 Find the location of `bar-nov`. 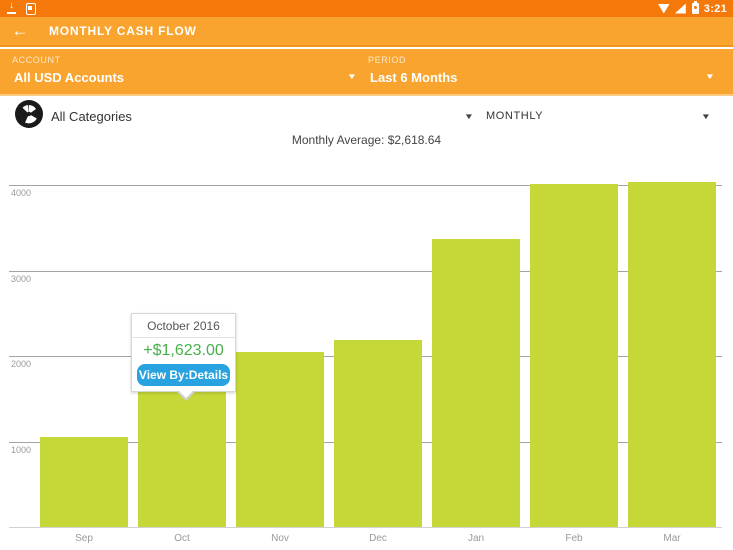

bar-nov is located at coordinates (280, 439).